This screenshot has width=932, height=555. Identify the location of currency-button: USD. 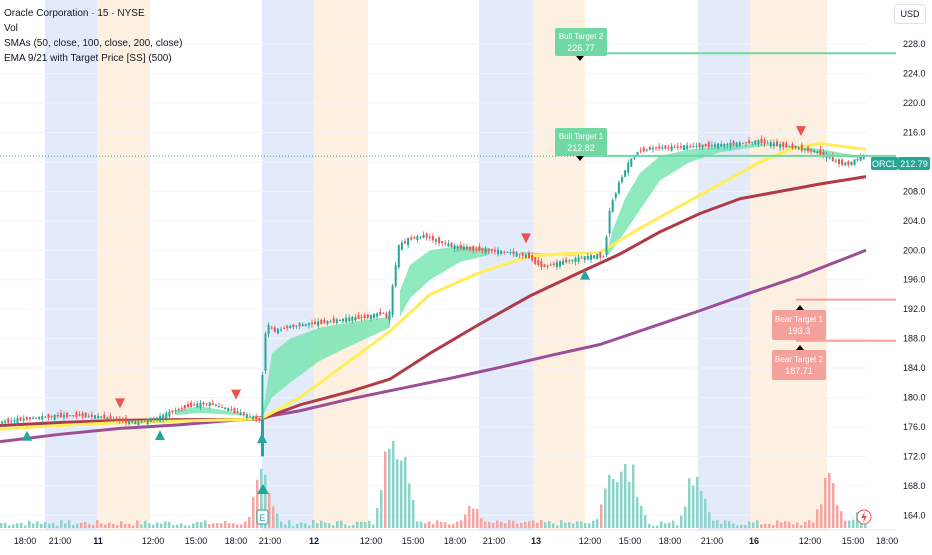
(910, 14).